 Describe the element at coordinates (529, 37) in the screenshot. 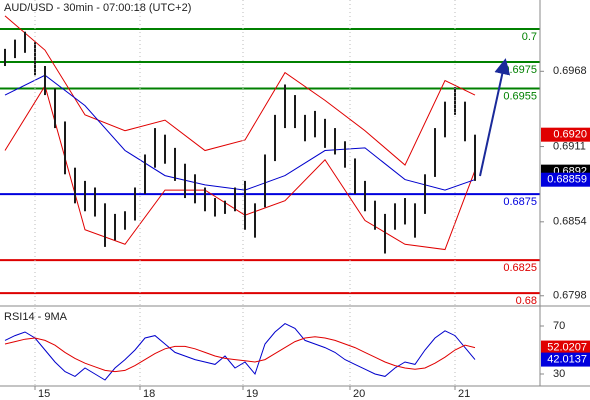

I see `level-label: 0.7` at that location.